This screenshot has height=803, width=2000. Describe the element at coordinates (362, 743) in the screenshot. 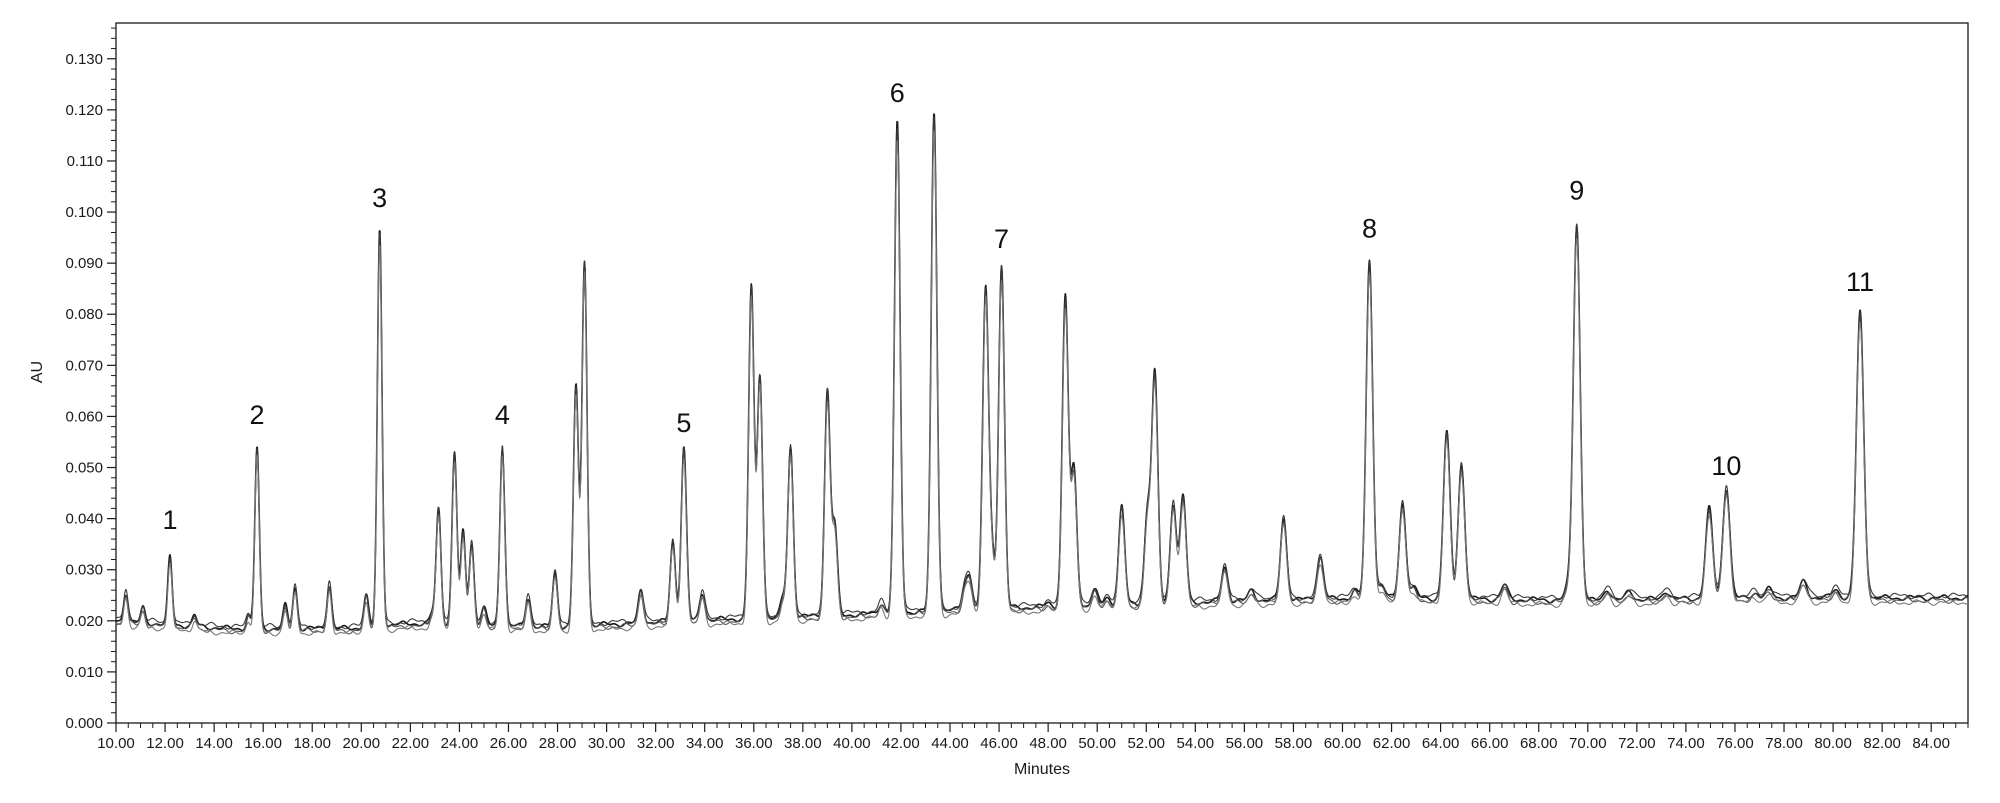

I see `x-tick-label: 20.00` at that location.